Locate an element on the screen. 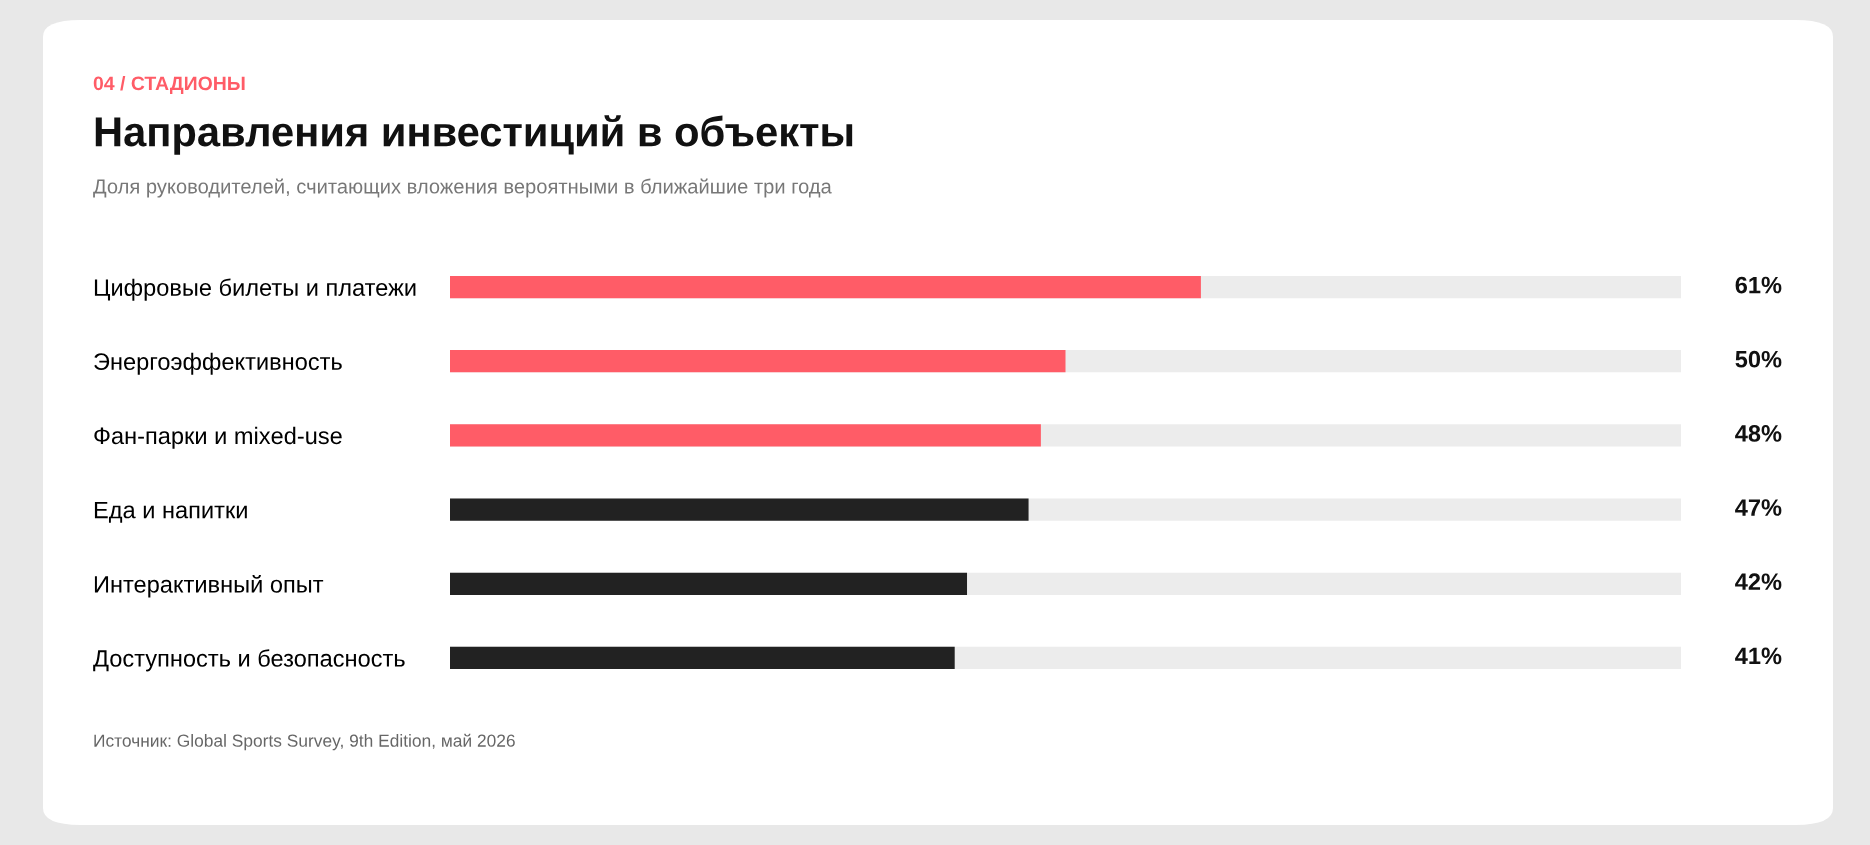 The width and height of the screenshot is (1870, 845). y-tick-label: Еда и напитки is located at coordinates (170, 512).